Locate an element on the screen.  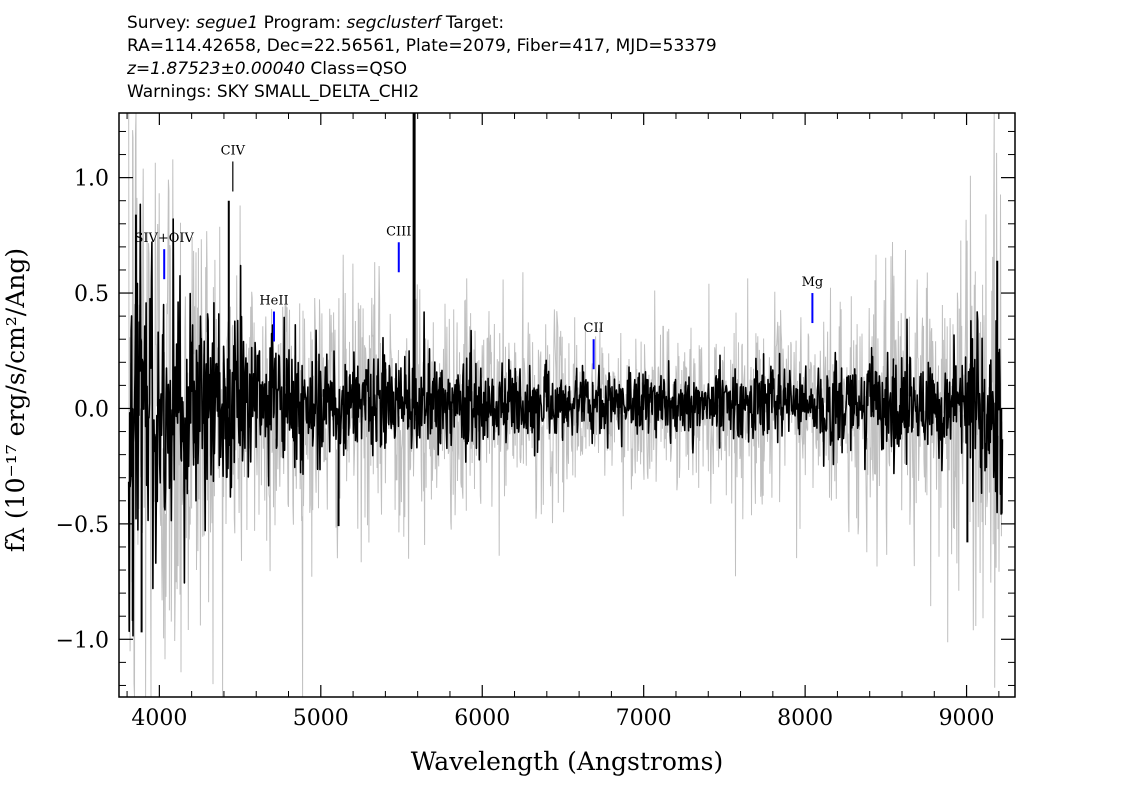
emission-line-label: SIV+OIV is located at coordinates (164, 238).